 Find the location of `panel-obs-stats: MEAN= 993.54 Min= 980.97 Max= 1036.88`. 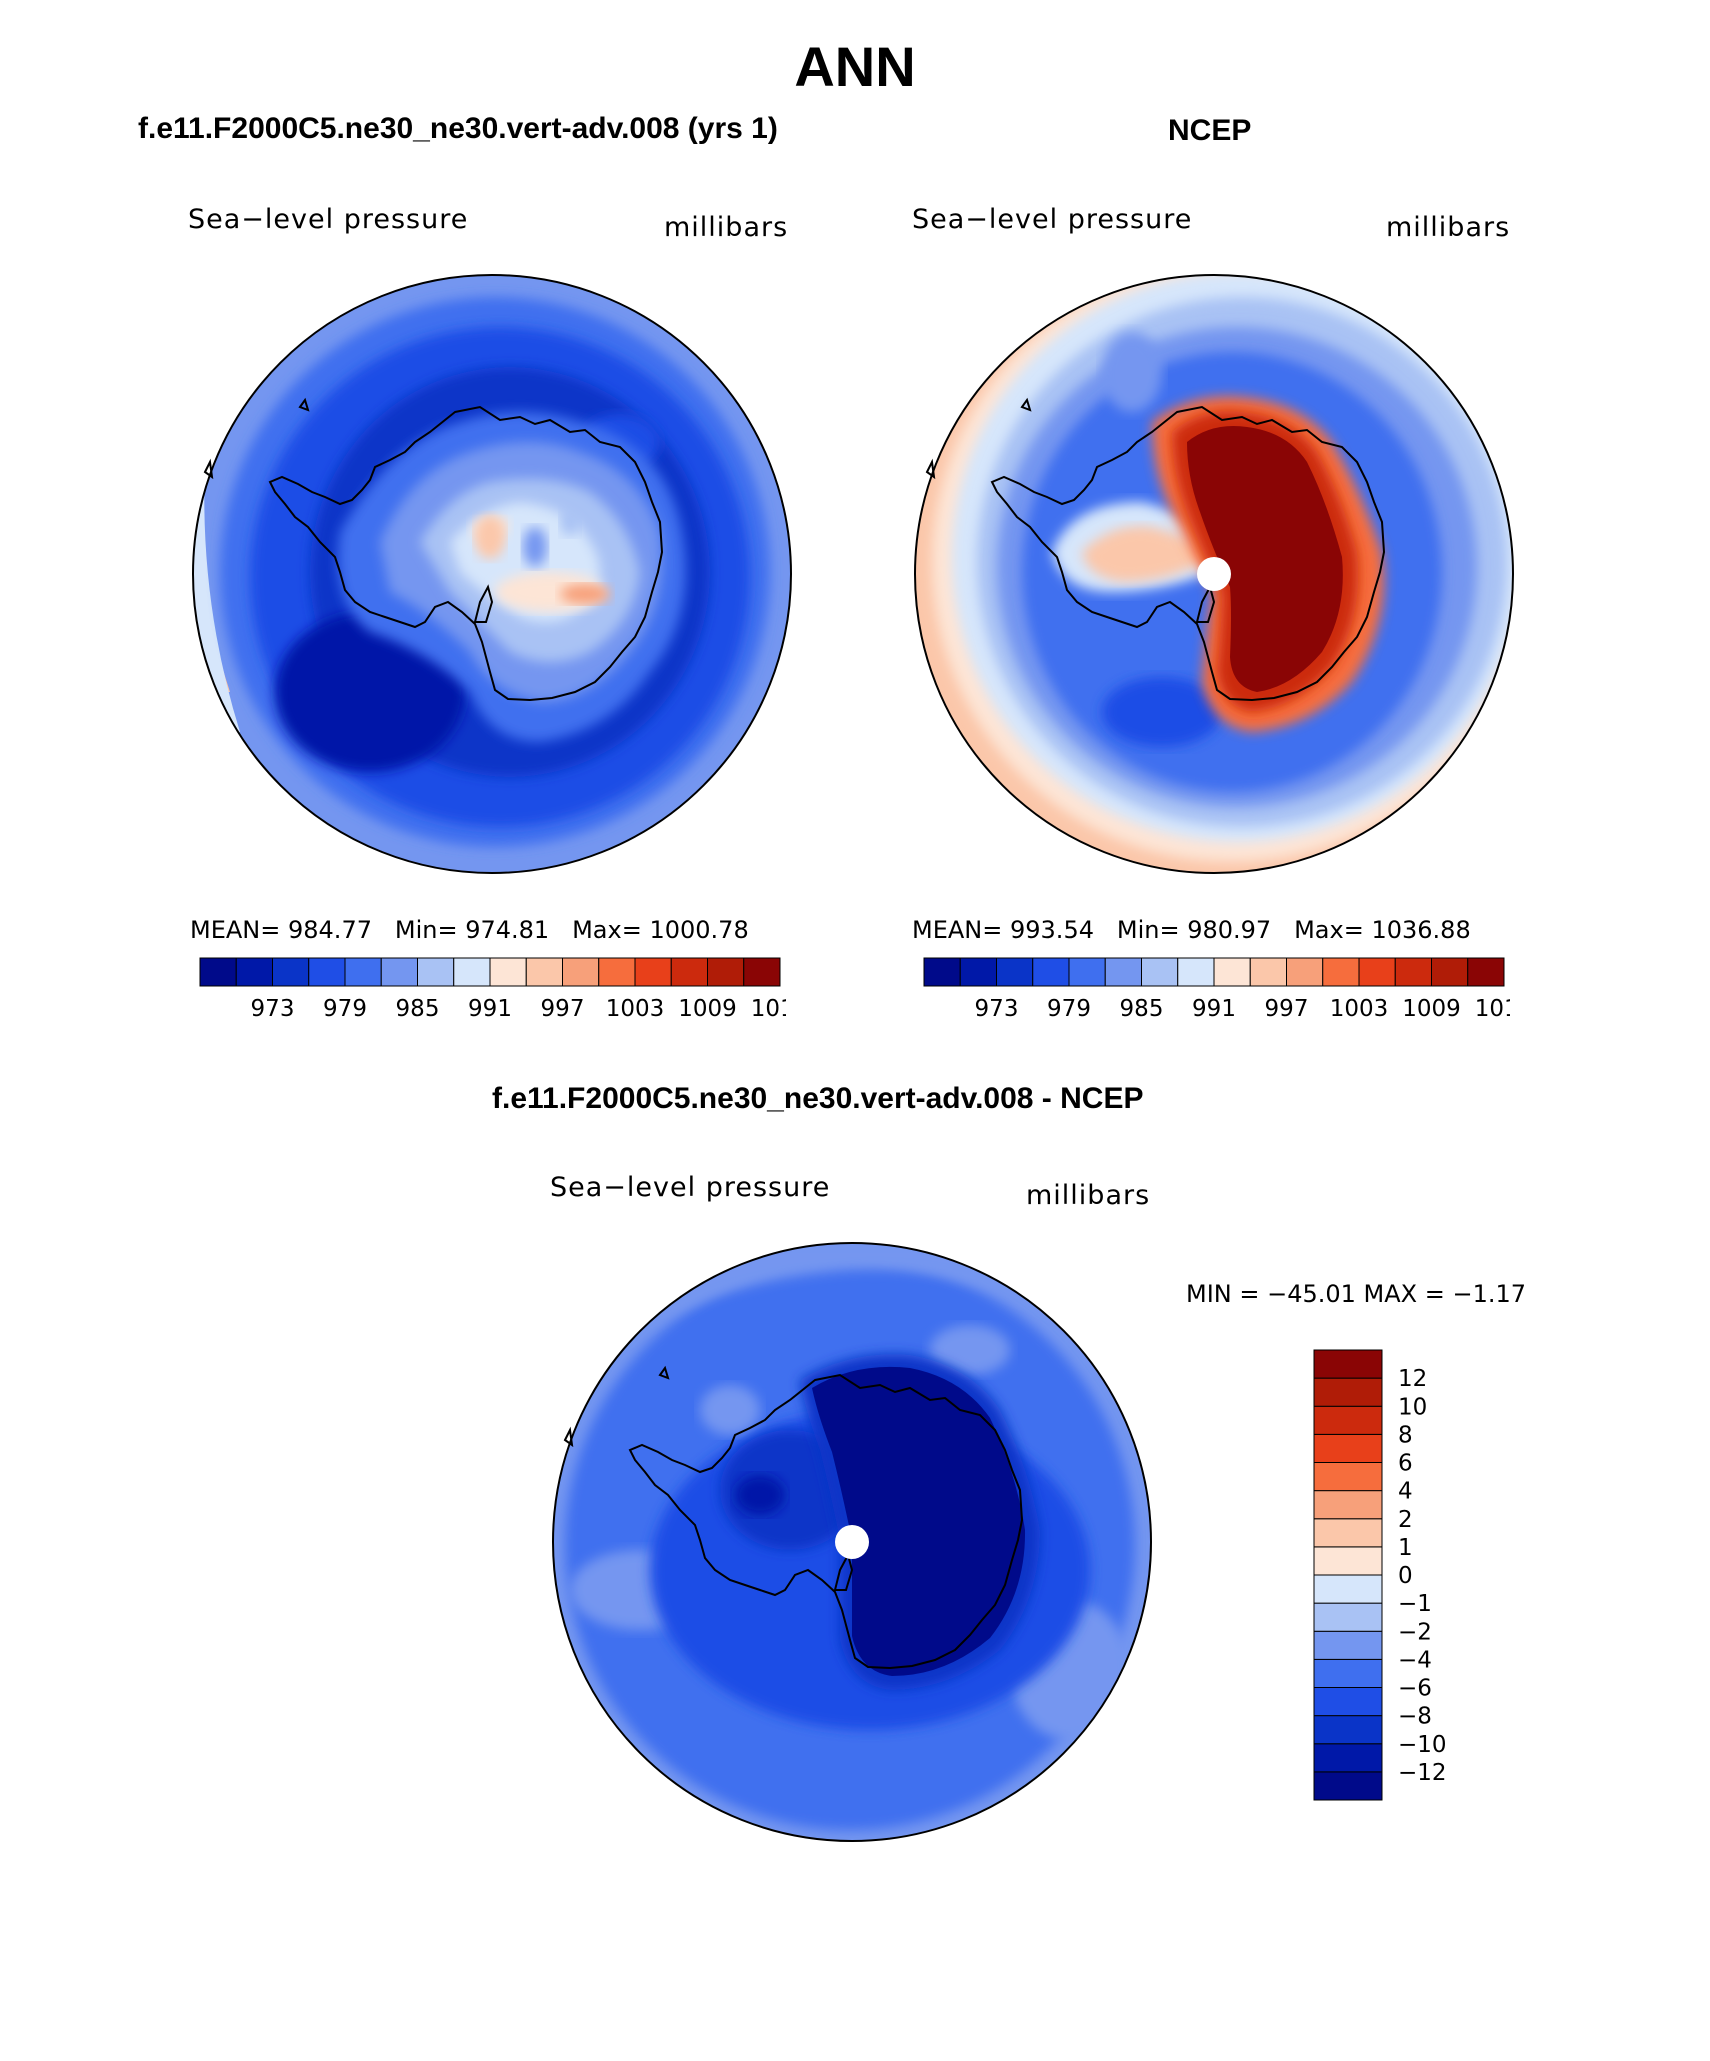

panel-obs-stats: MEAN= 993.54 Min= 980.97 Max= 1036.88 is located at coordinates (1191, 930).